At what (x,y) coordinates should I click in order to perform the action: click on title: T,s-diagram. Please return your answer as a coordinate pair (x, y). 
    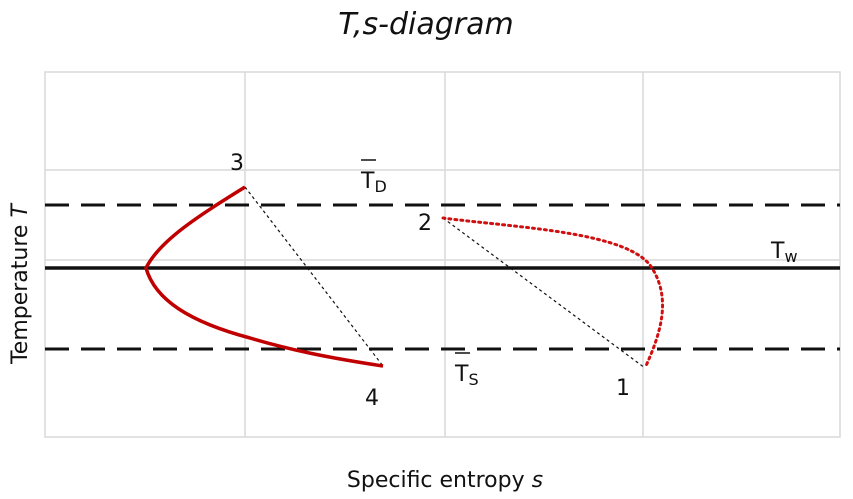
    Looking at the image, I should click on (426, 24).